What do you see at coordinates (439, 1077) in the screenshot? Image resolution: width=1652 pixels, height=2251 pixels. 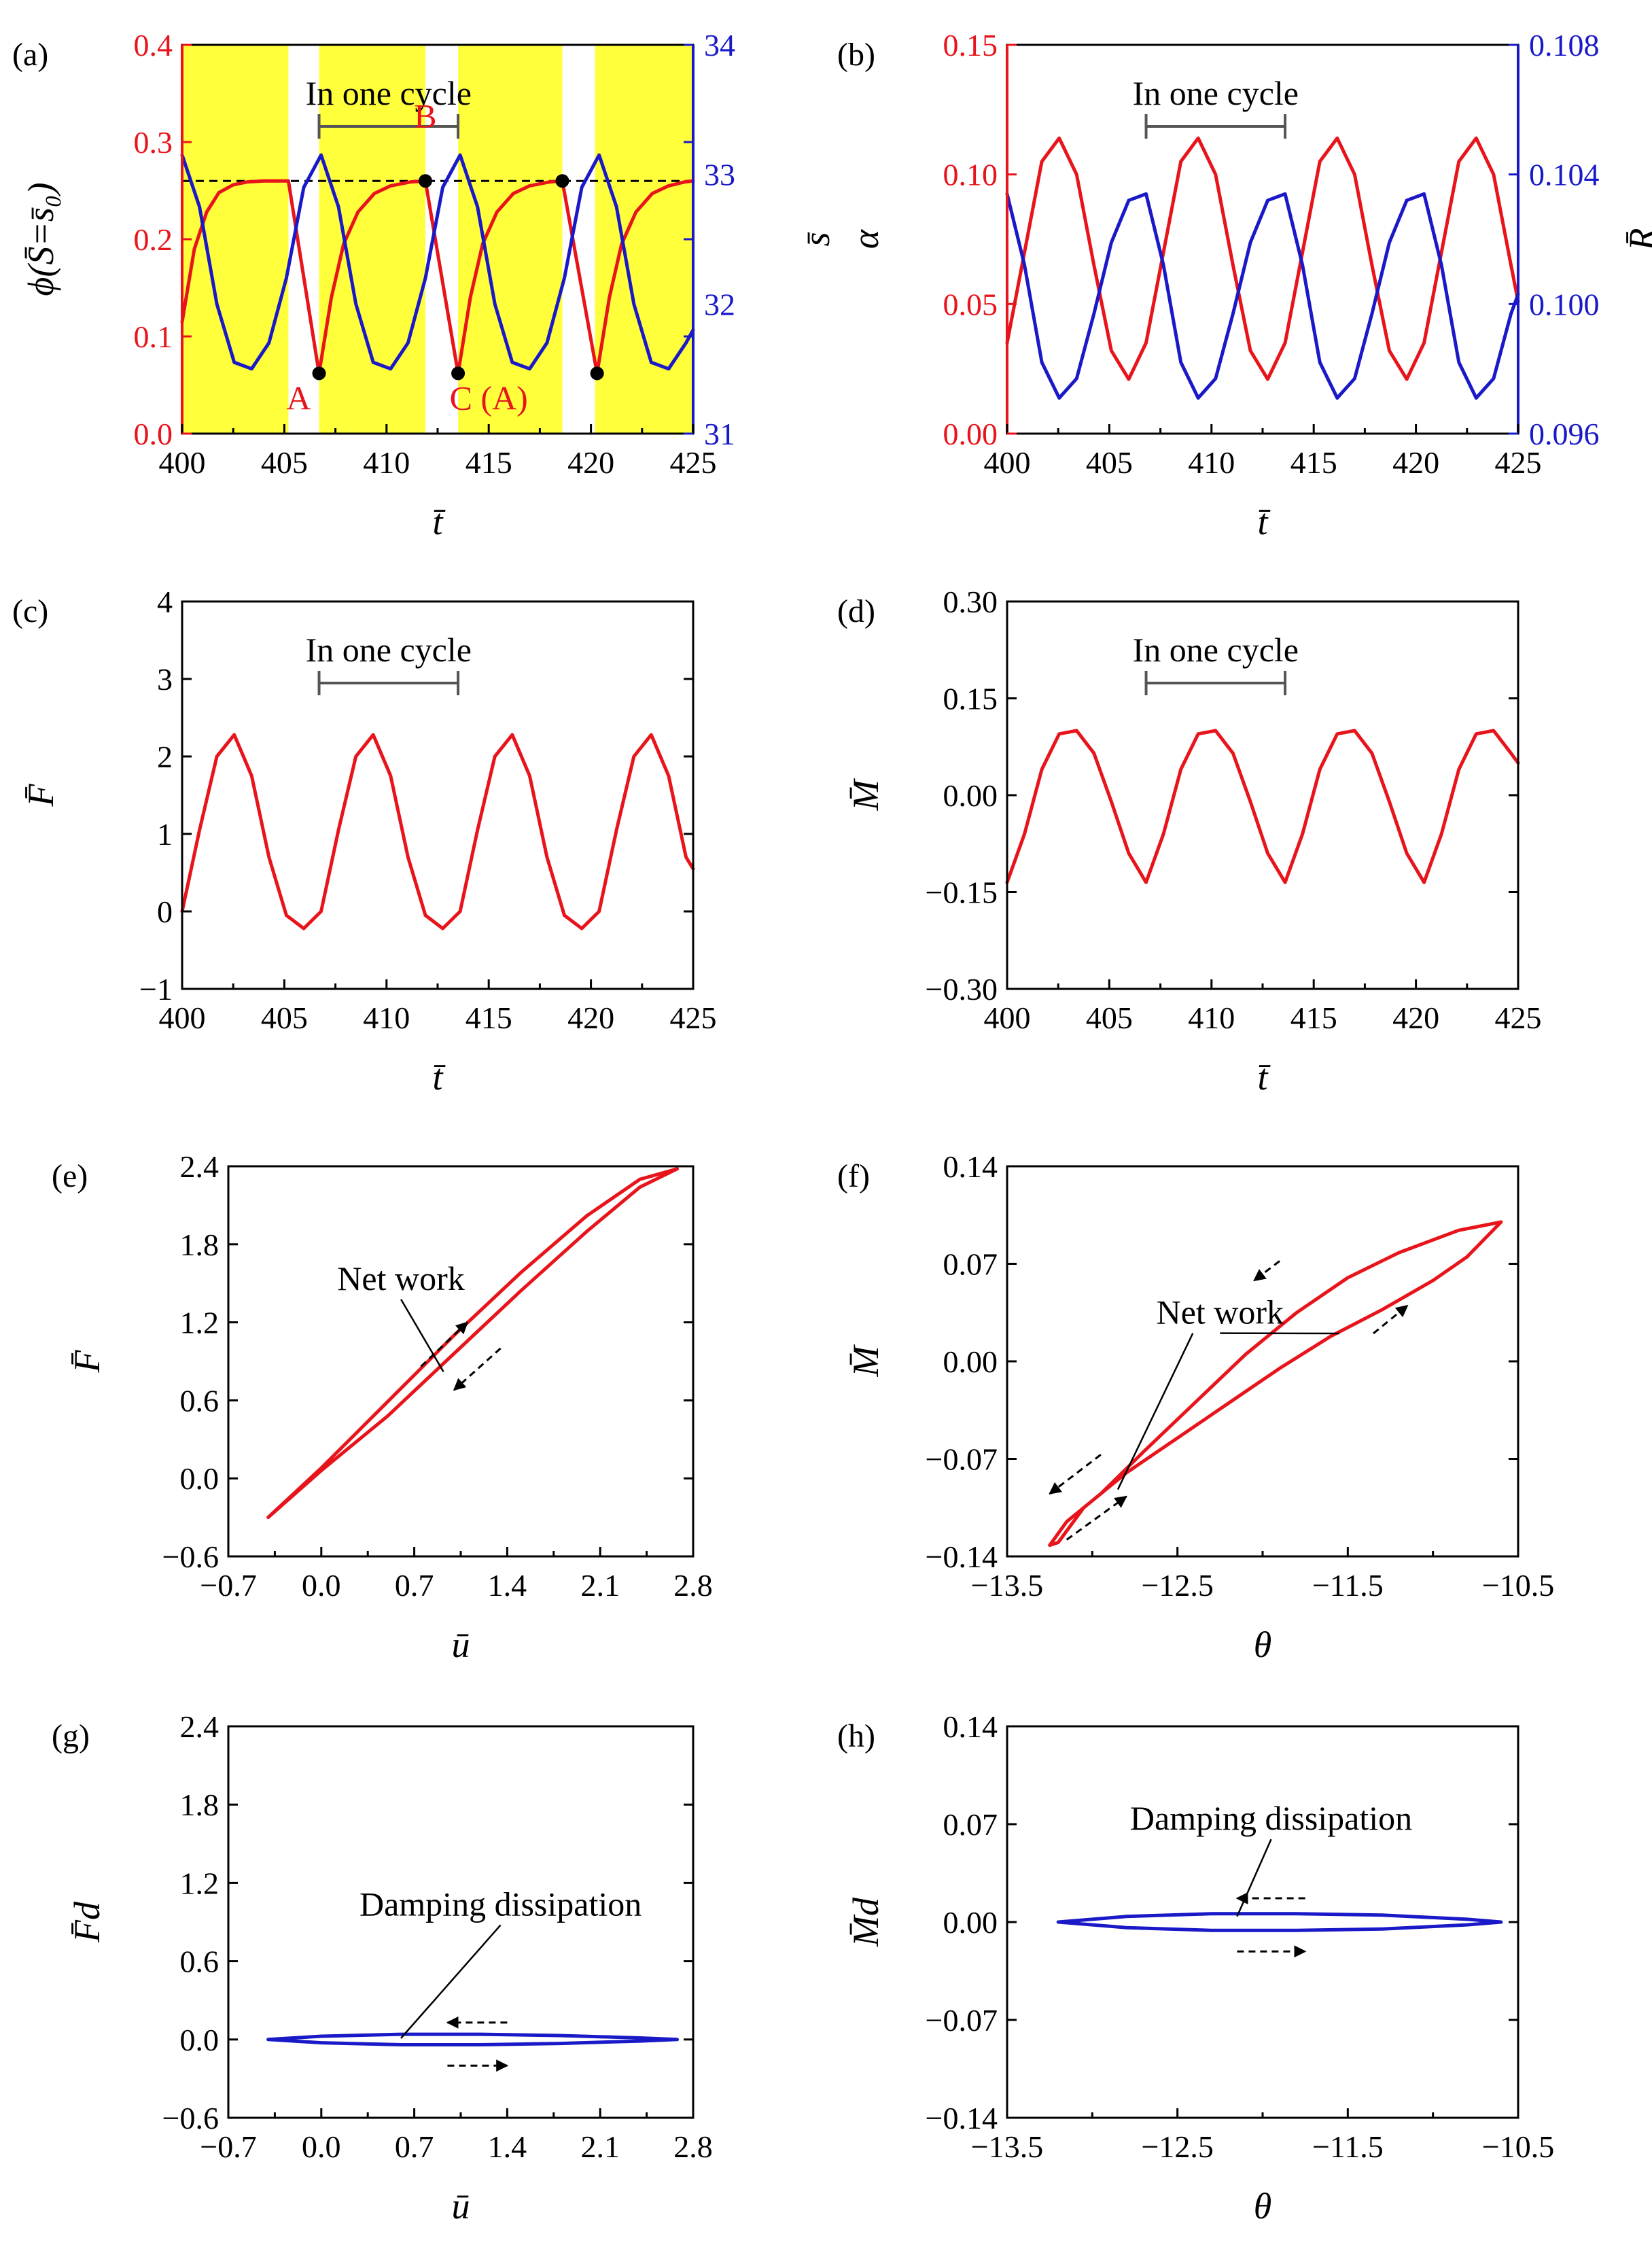 I see `x-axis-label: t̄` at bounding box center [439, 1077].